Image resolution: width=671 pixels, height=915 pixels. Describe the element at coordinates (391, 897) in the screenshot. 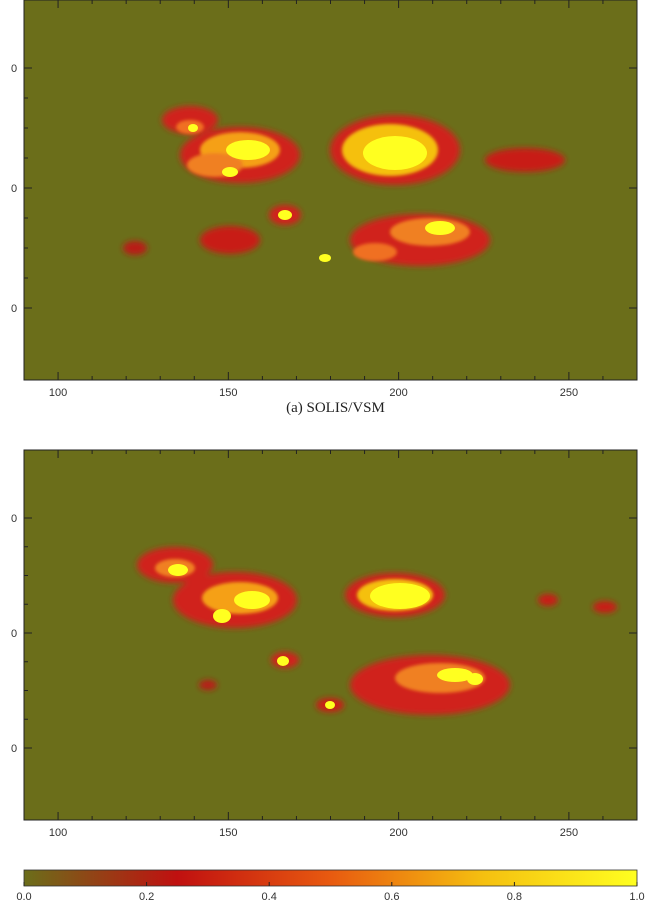

I see `colorbar-tick-label: 0.6` at that location.